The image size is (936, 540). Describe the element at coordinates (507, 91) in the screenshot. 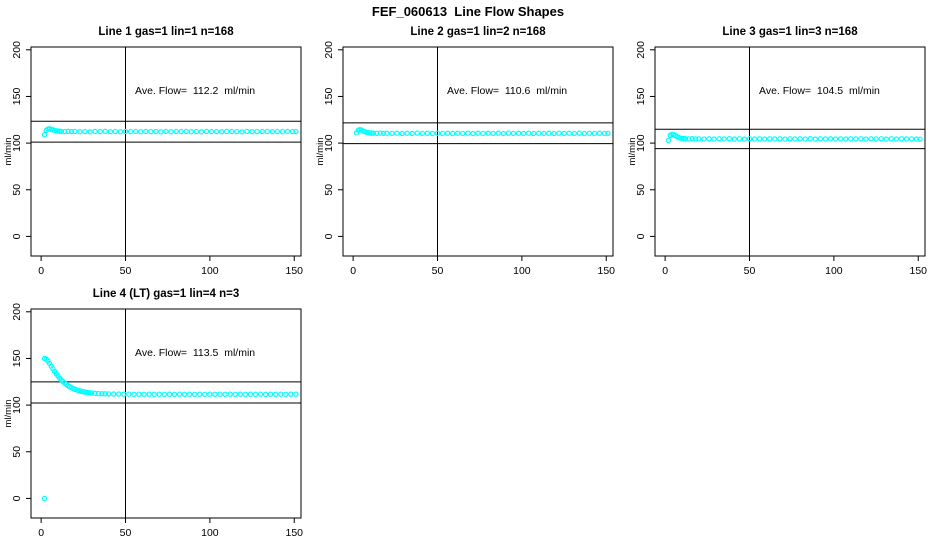

I see `panel-line-2-ave-flow-label: Ave. Flow= 110.6 ml/min` at that location.